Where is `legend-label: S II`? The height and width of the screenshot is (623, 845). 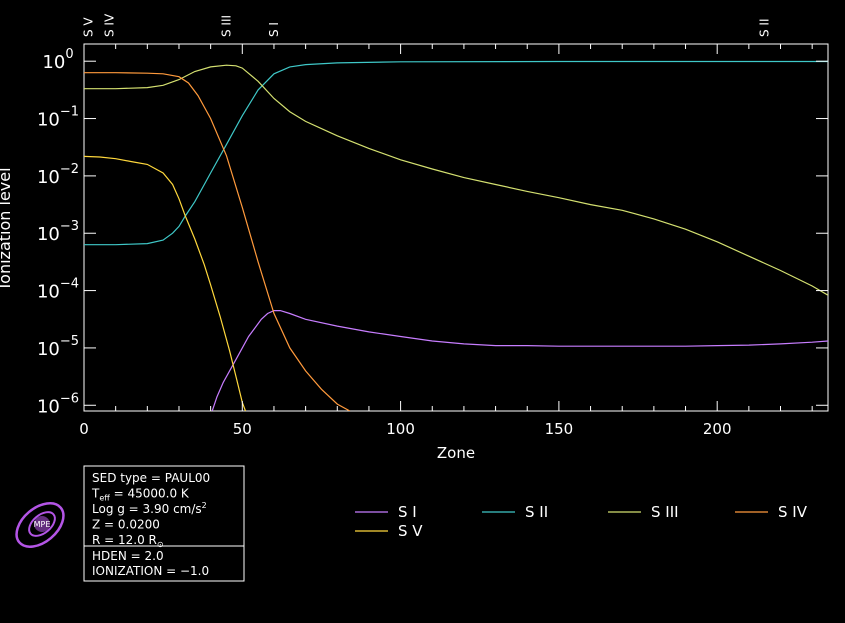
legend-label: S II is located at coordinates (536, 512).